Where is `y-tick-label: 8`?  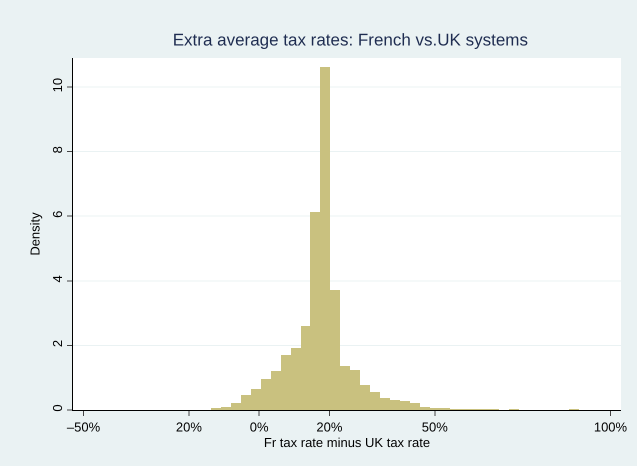
y-tick-label: 8 is located at coordinates (57, 150).